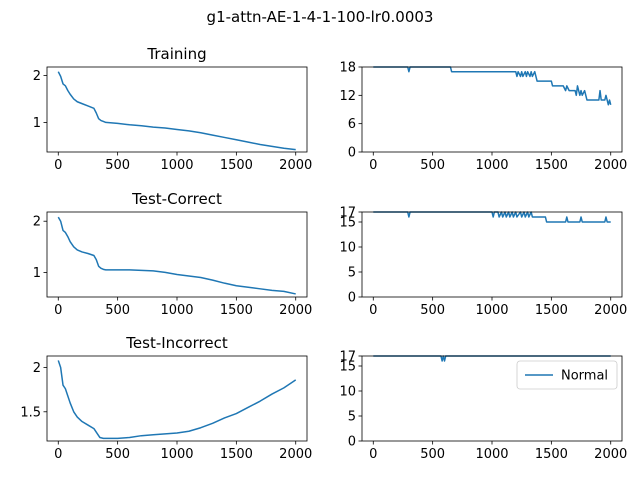  I want to click on y-tick-label: 12, so click(347, 96).